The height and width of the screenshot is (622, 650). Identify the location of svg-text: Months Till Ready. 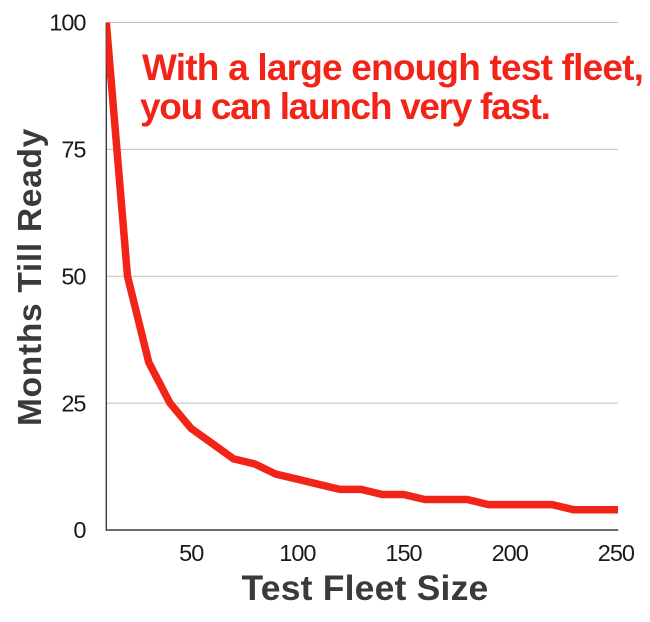
(30, 277).